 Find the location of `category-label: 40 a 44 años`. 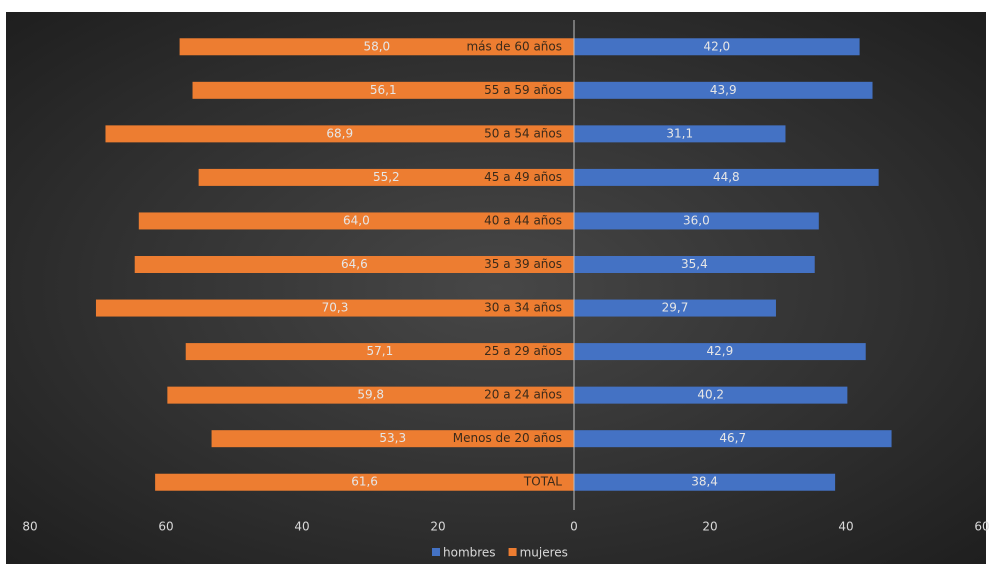

category-label: 40 a 44 años is located at coordinates (523, 220).